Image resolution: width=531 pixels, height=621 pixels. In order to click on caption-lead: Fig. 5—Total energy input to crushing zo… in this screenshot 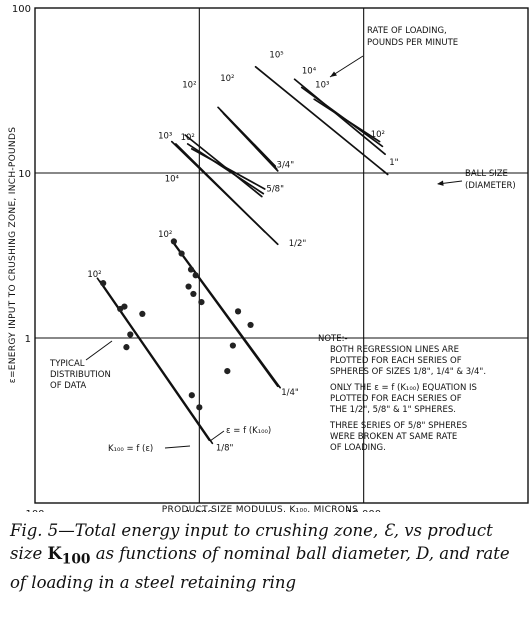, I will do `click(197, 530)`.